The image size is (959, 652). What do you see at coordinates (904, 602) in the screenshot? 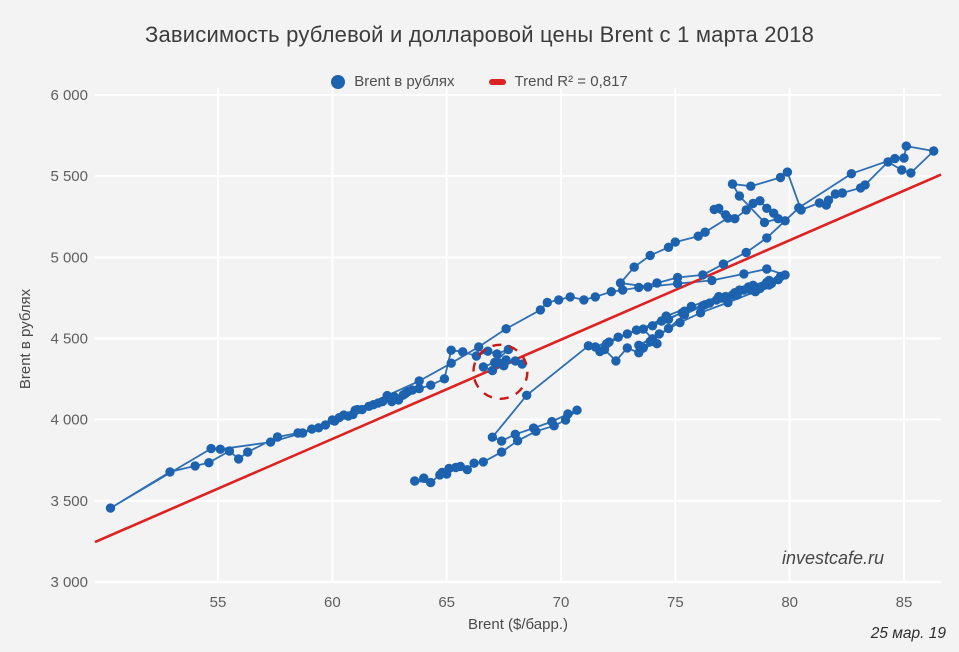
I see `x-tick-label: 85` at bounding box center [904, 602].